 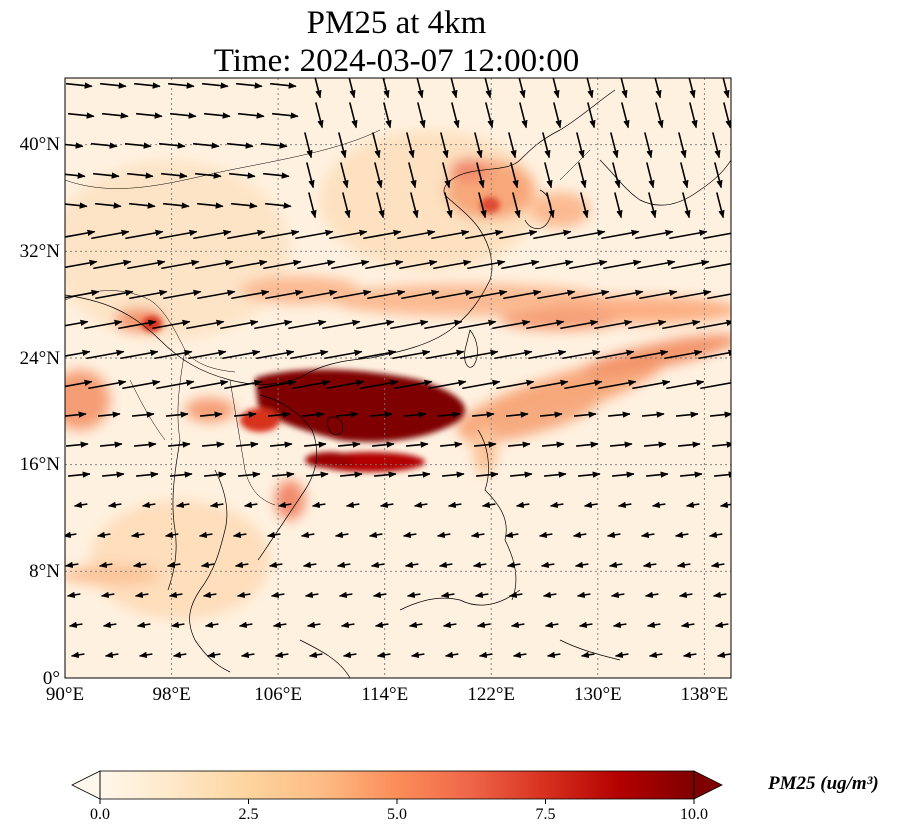 What do you see at coordinates (396, 23) in the screenshot?
I see `figure-title-line1: PM25 at 4km` at bounding box center [396, 23].